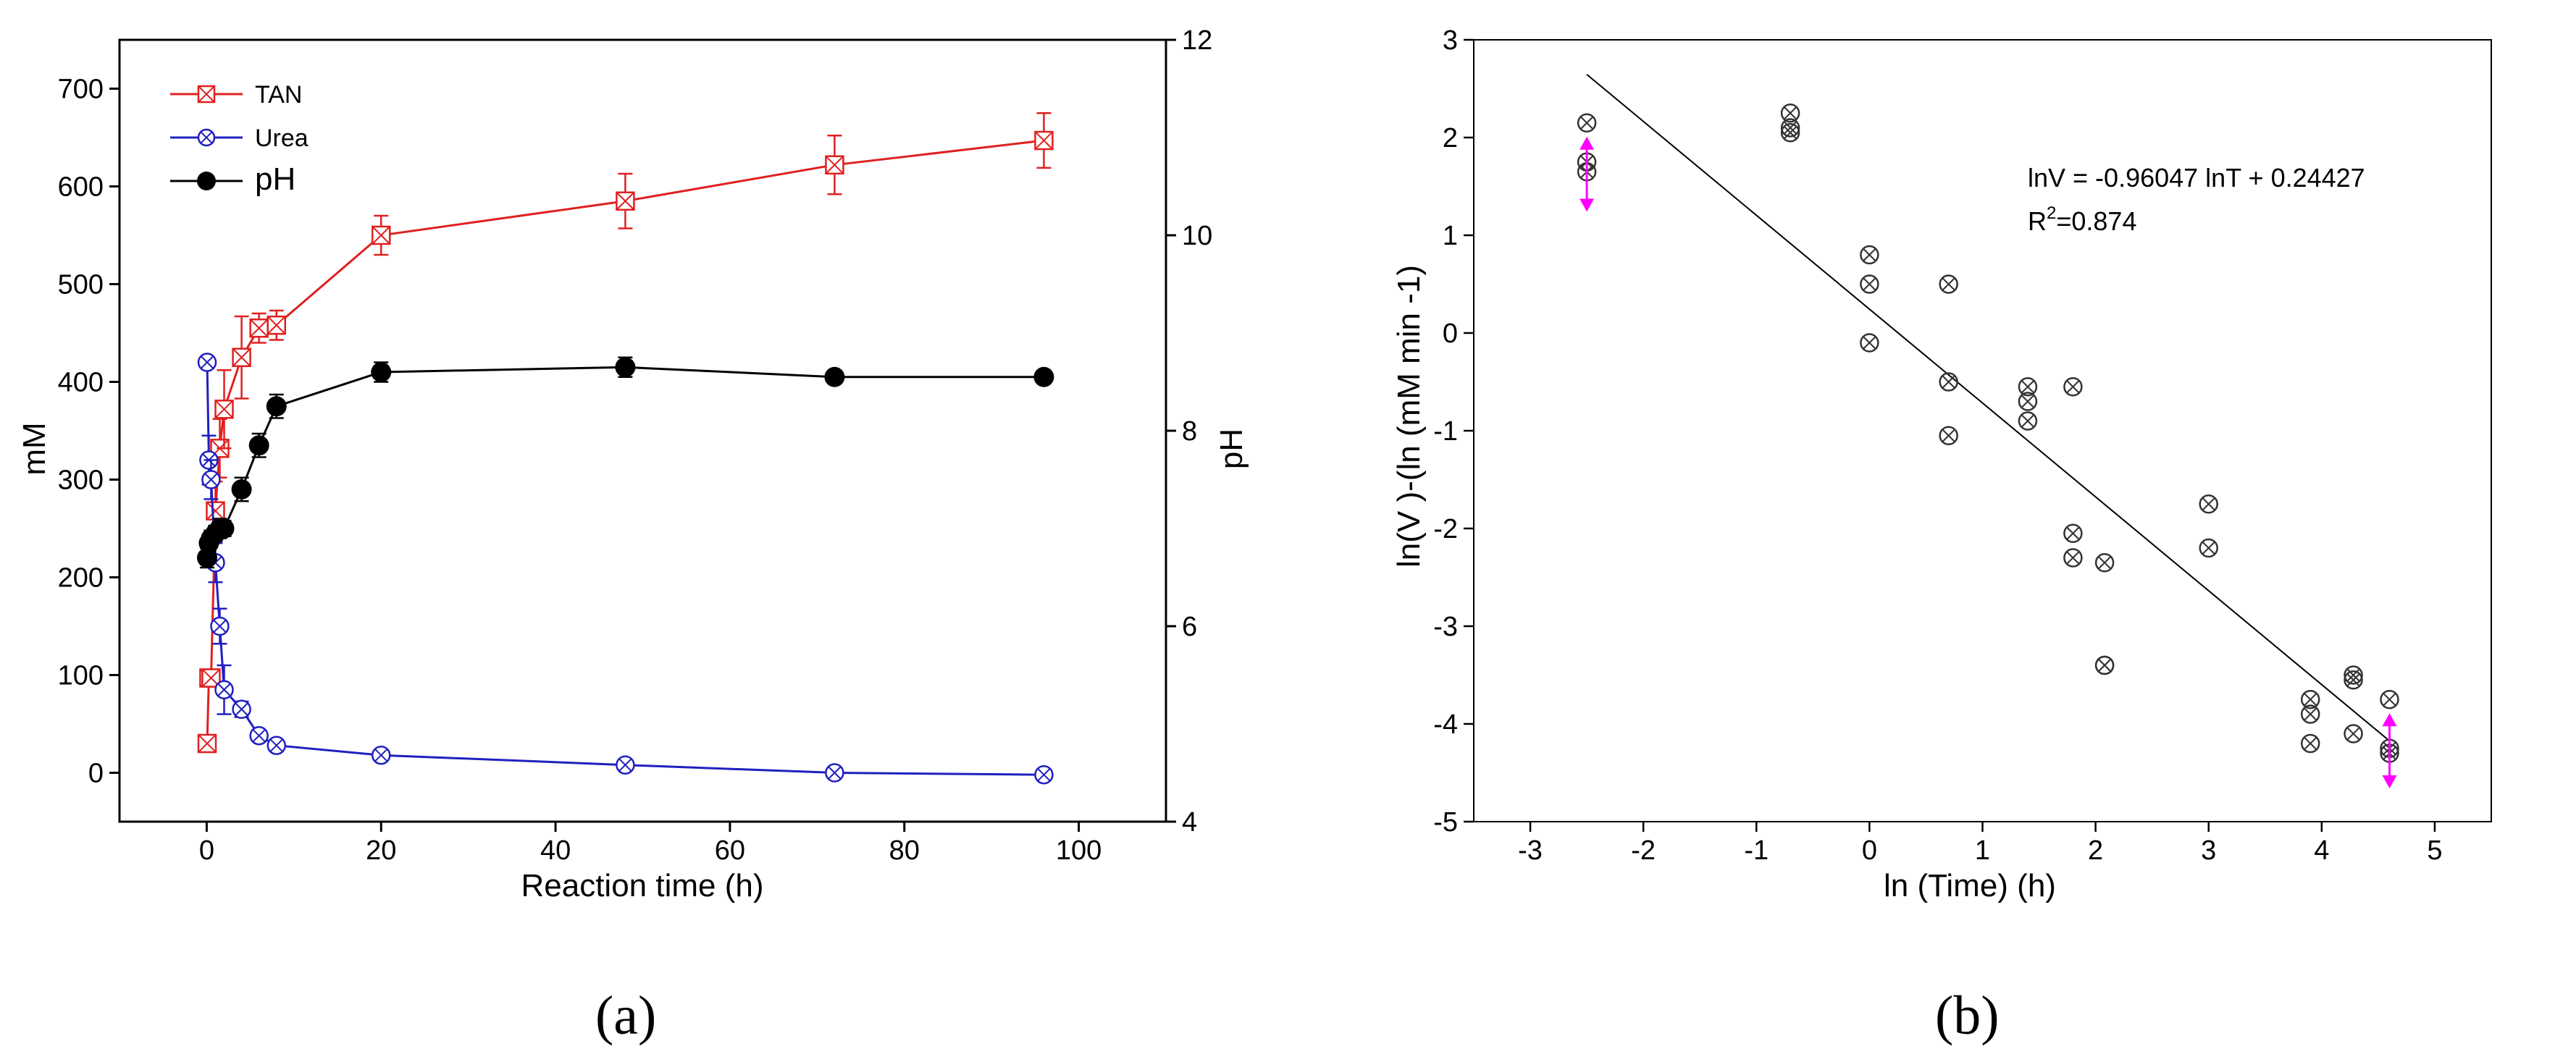 The image size is (2576, 1062). What do you see at coordinates (626, 1016) in the screenshot?
I see `panel-a-caption: (a)` at bounding box center [626, 1016].